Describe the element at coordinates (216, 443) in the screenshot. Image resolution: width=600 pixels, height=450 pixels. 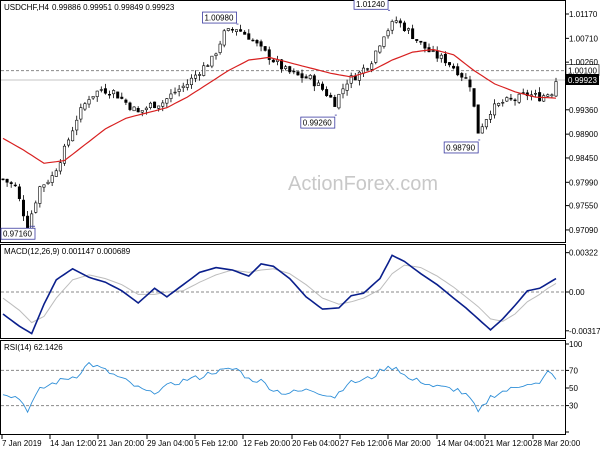
I see `time-tick-label: 5 Feb 12:00` at that location.